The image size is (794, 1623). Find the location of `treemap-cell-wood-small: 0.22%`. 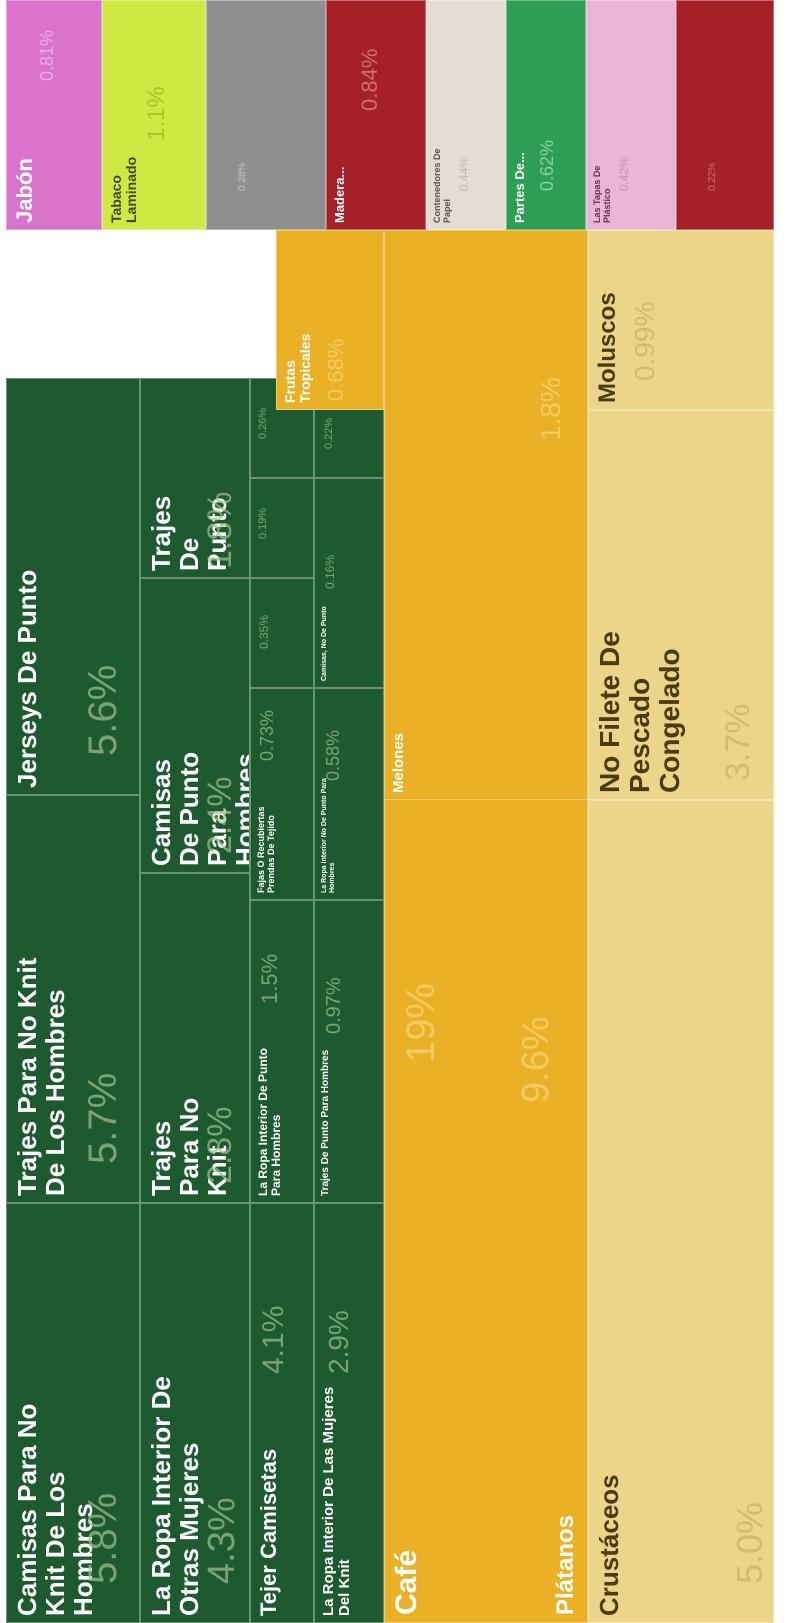

treemap-cell-wood-small: 0.22% is located at coordinates (725, 115).